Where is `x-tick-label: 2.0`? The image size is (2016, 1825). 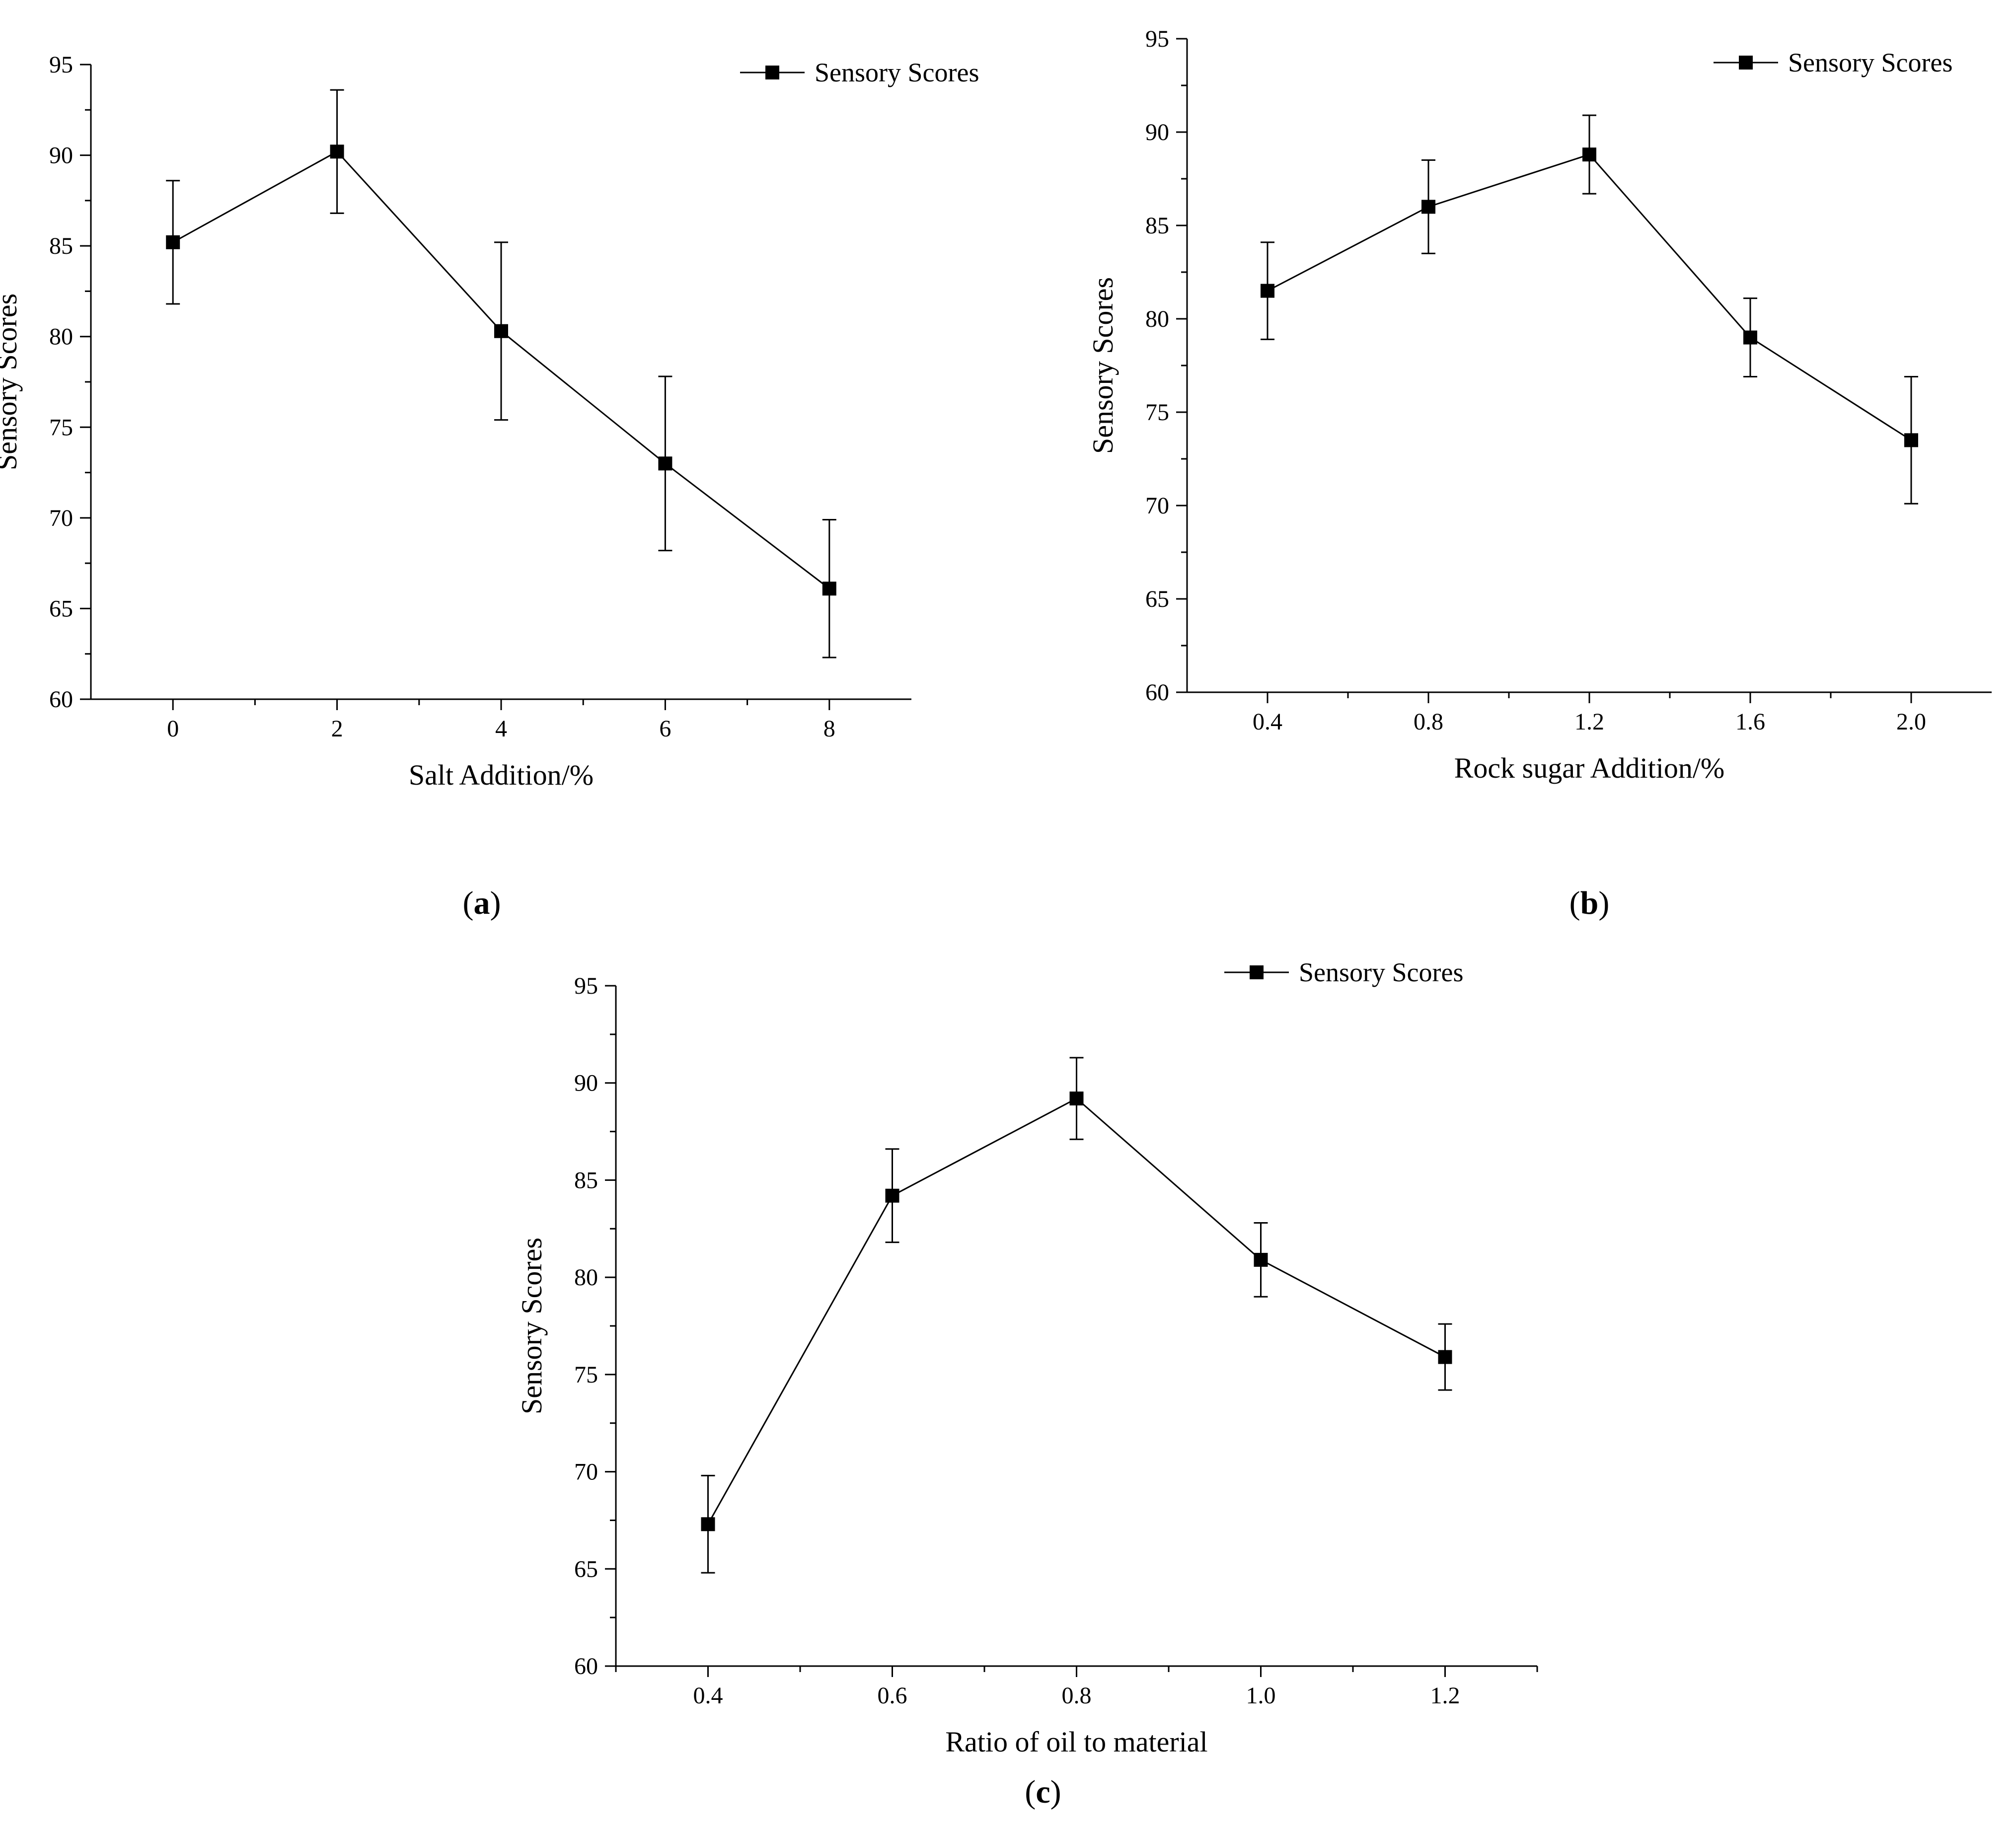
x-tick-label: 2.0 is located at coordinates (1911, 722).